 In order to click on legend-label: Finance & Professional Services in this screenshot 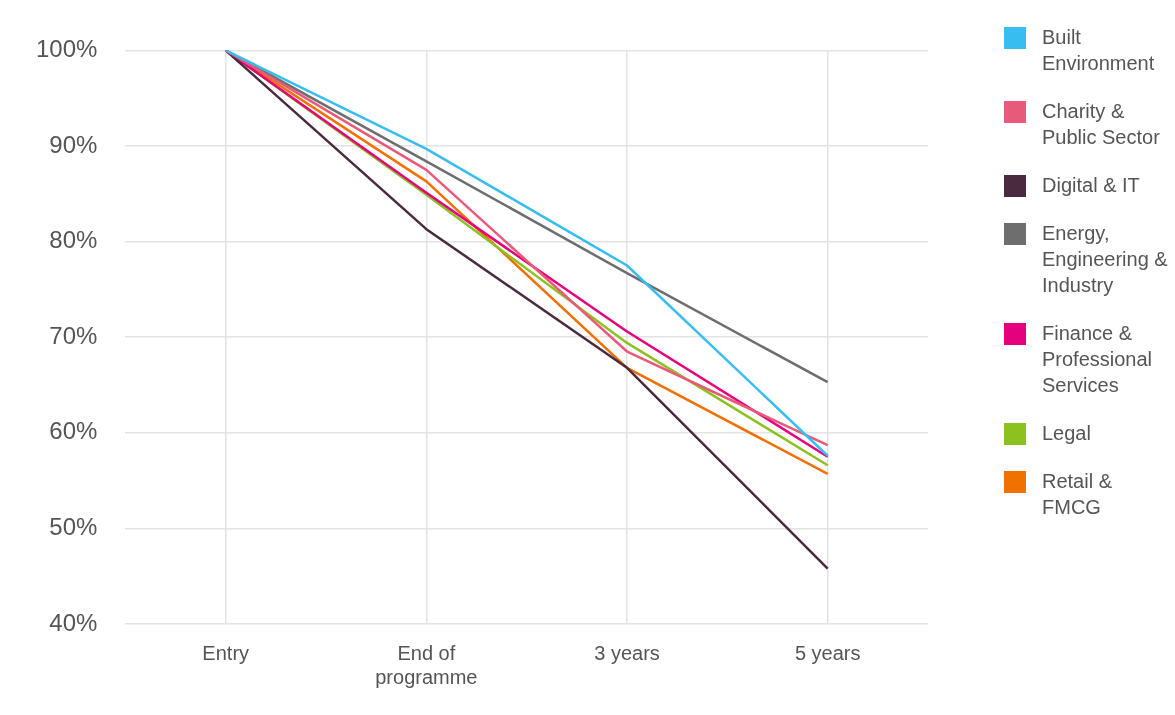, I will do `click(1097, 359)`.